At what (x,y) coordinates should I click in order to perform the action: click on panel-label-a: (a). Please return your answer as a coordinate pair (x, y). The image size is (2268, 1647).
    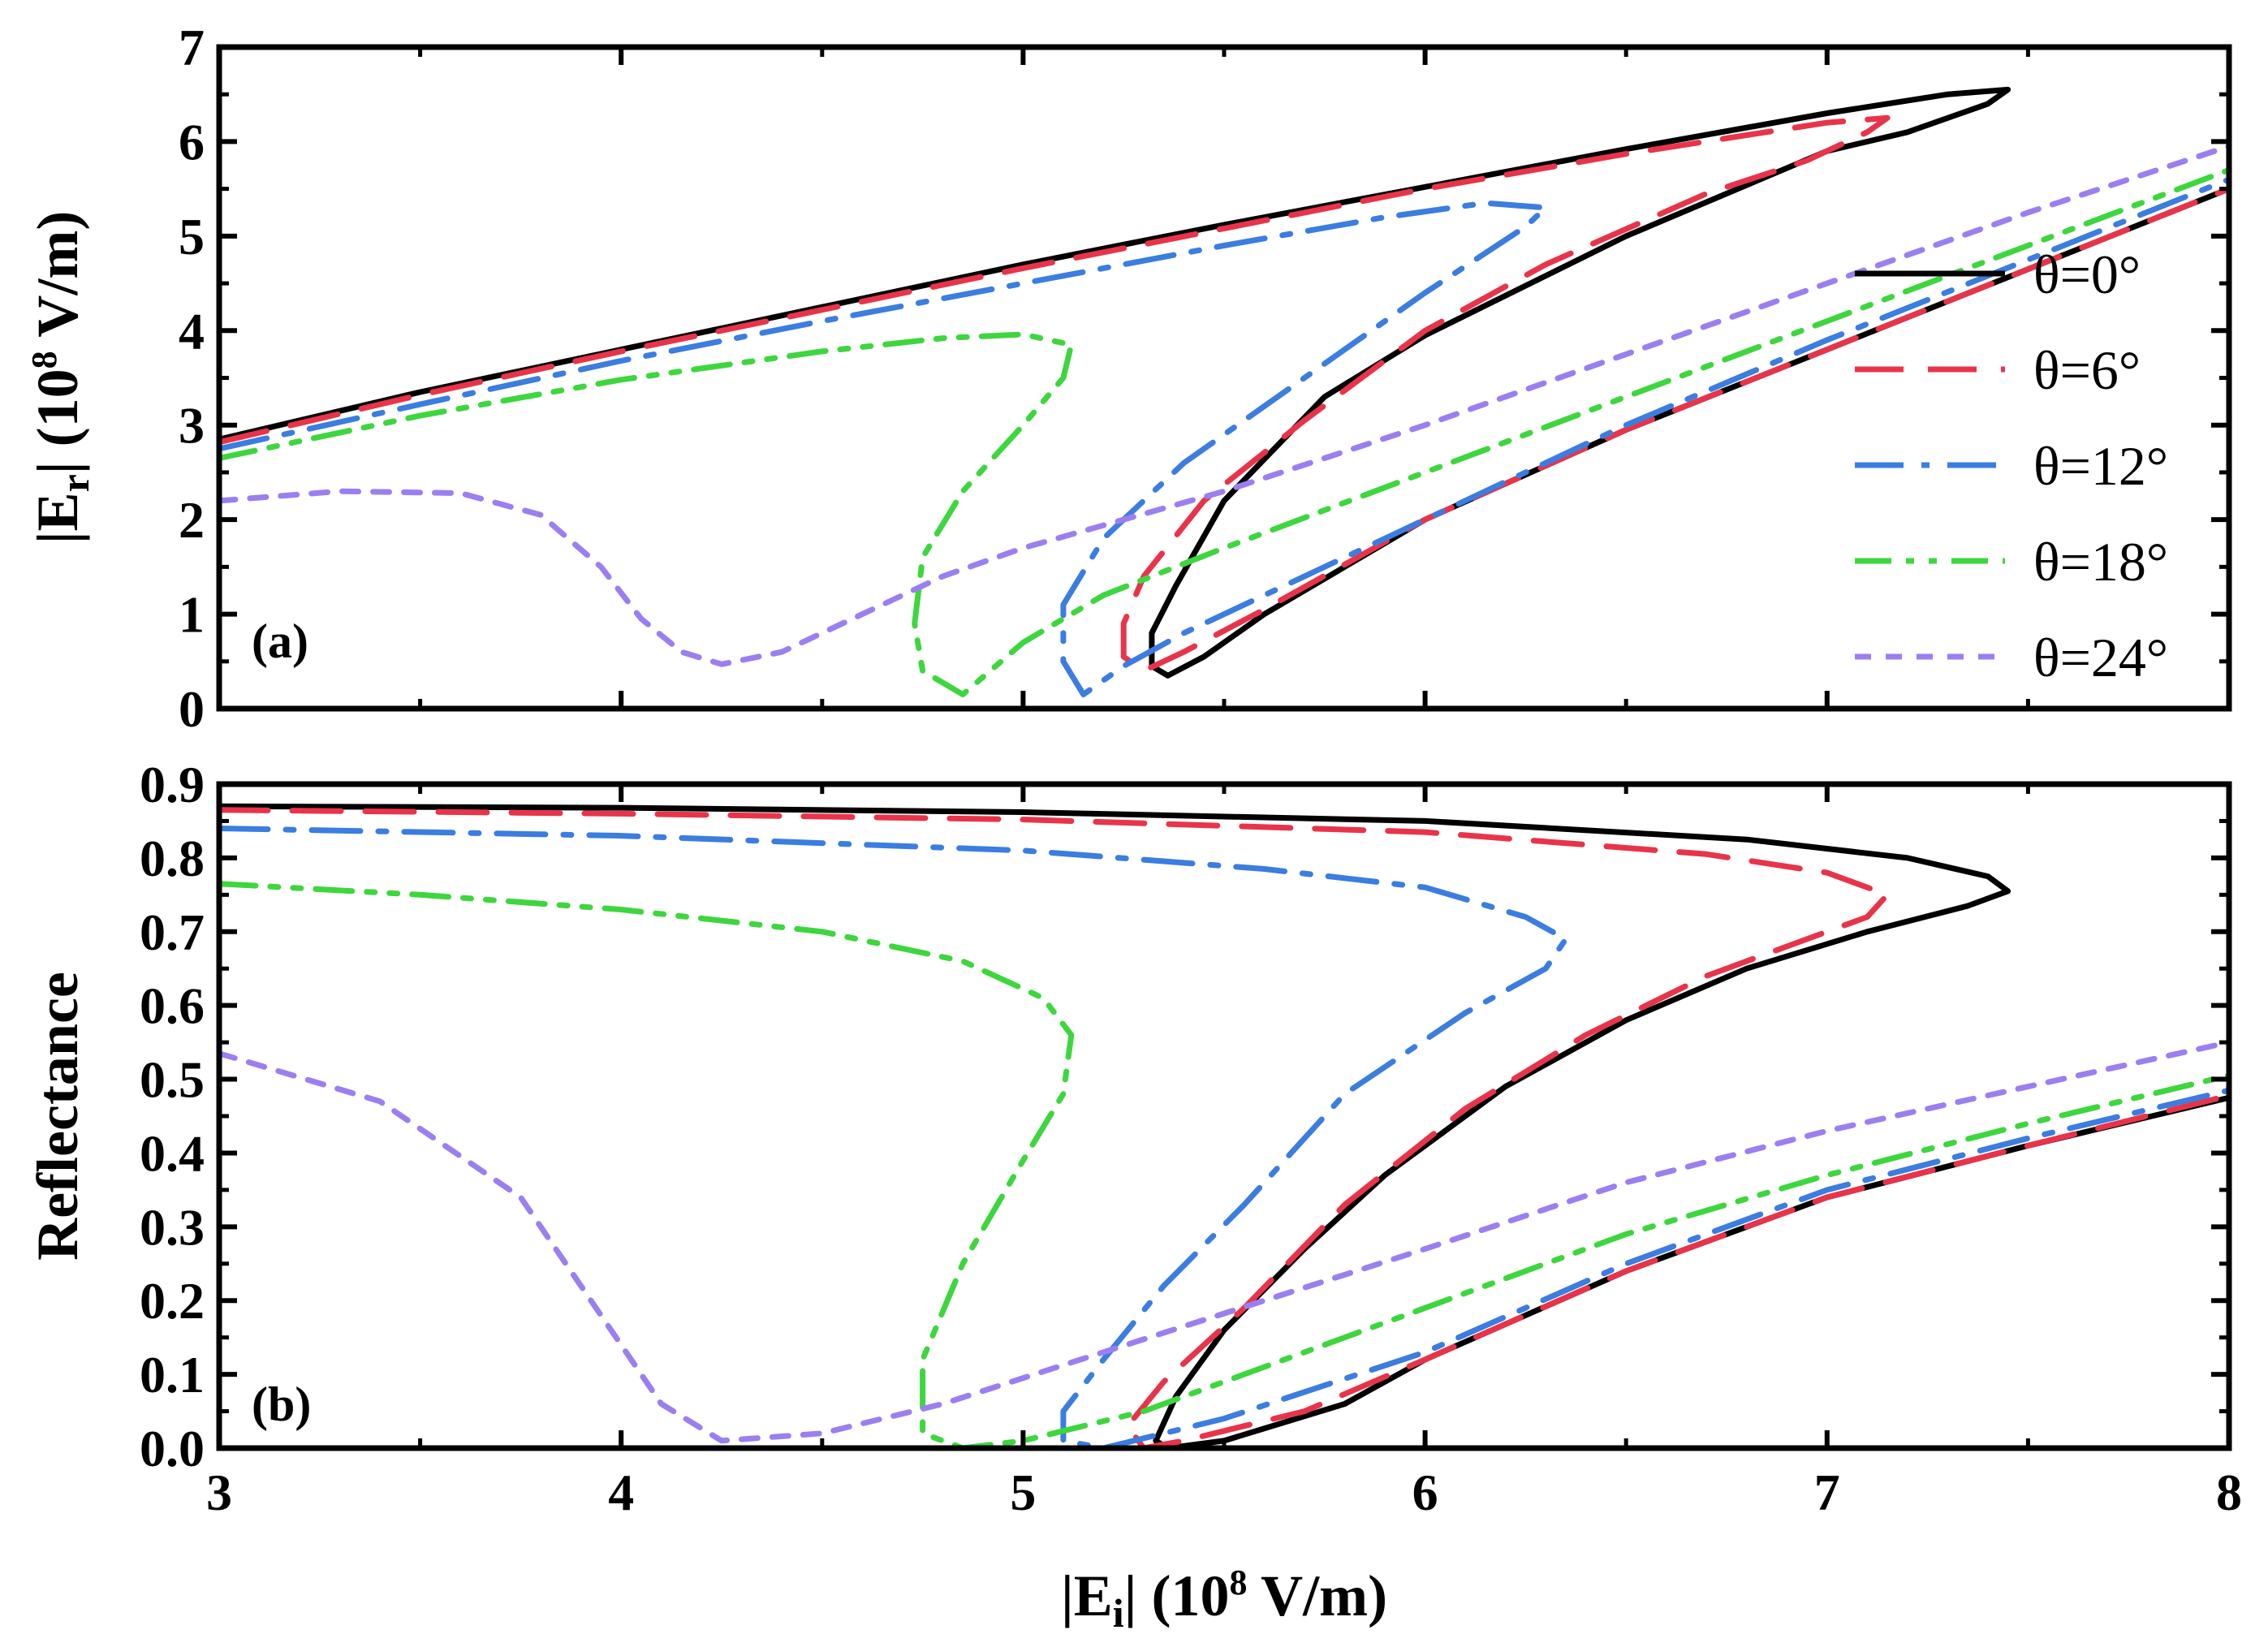
    Looking at the image, I should click on (280, 641).